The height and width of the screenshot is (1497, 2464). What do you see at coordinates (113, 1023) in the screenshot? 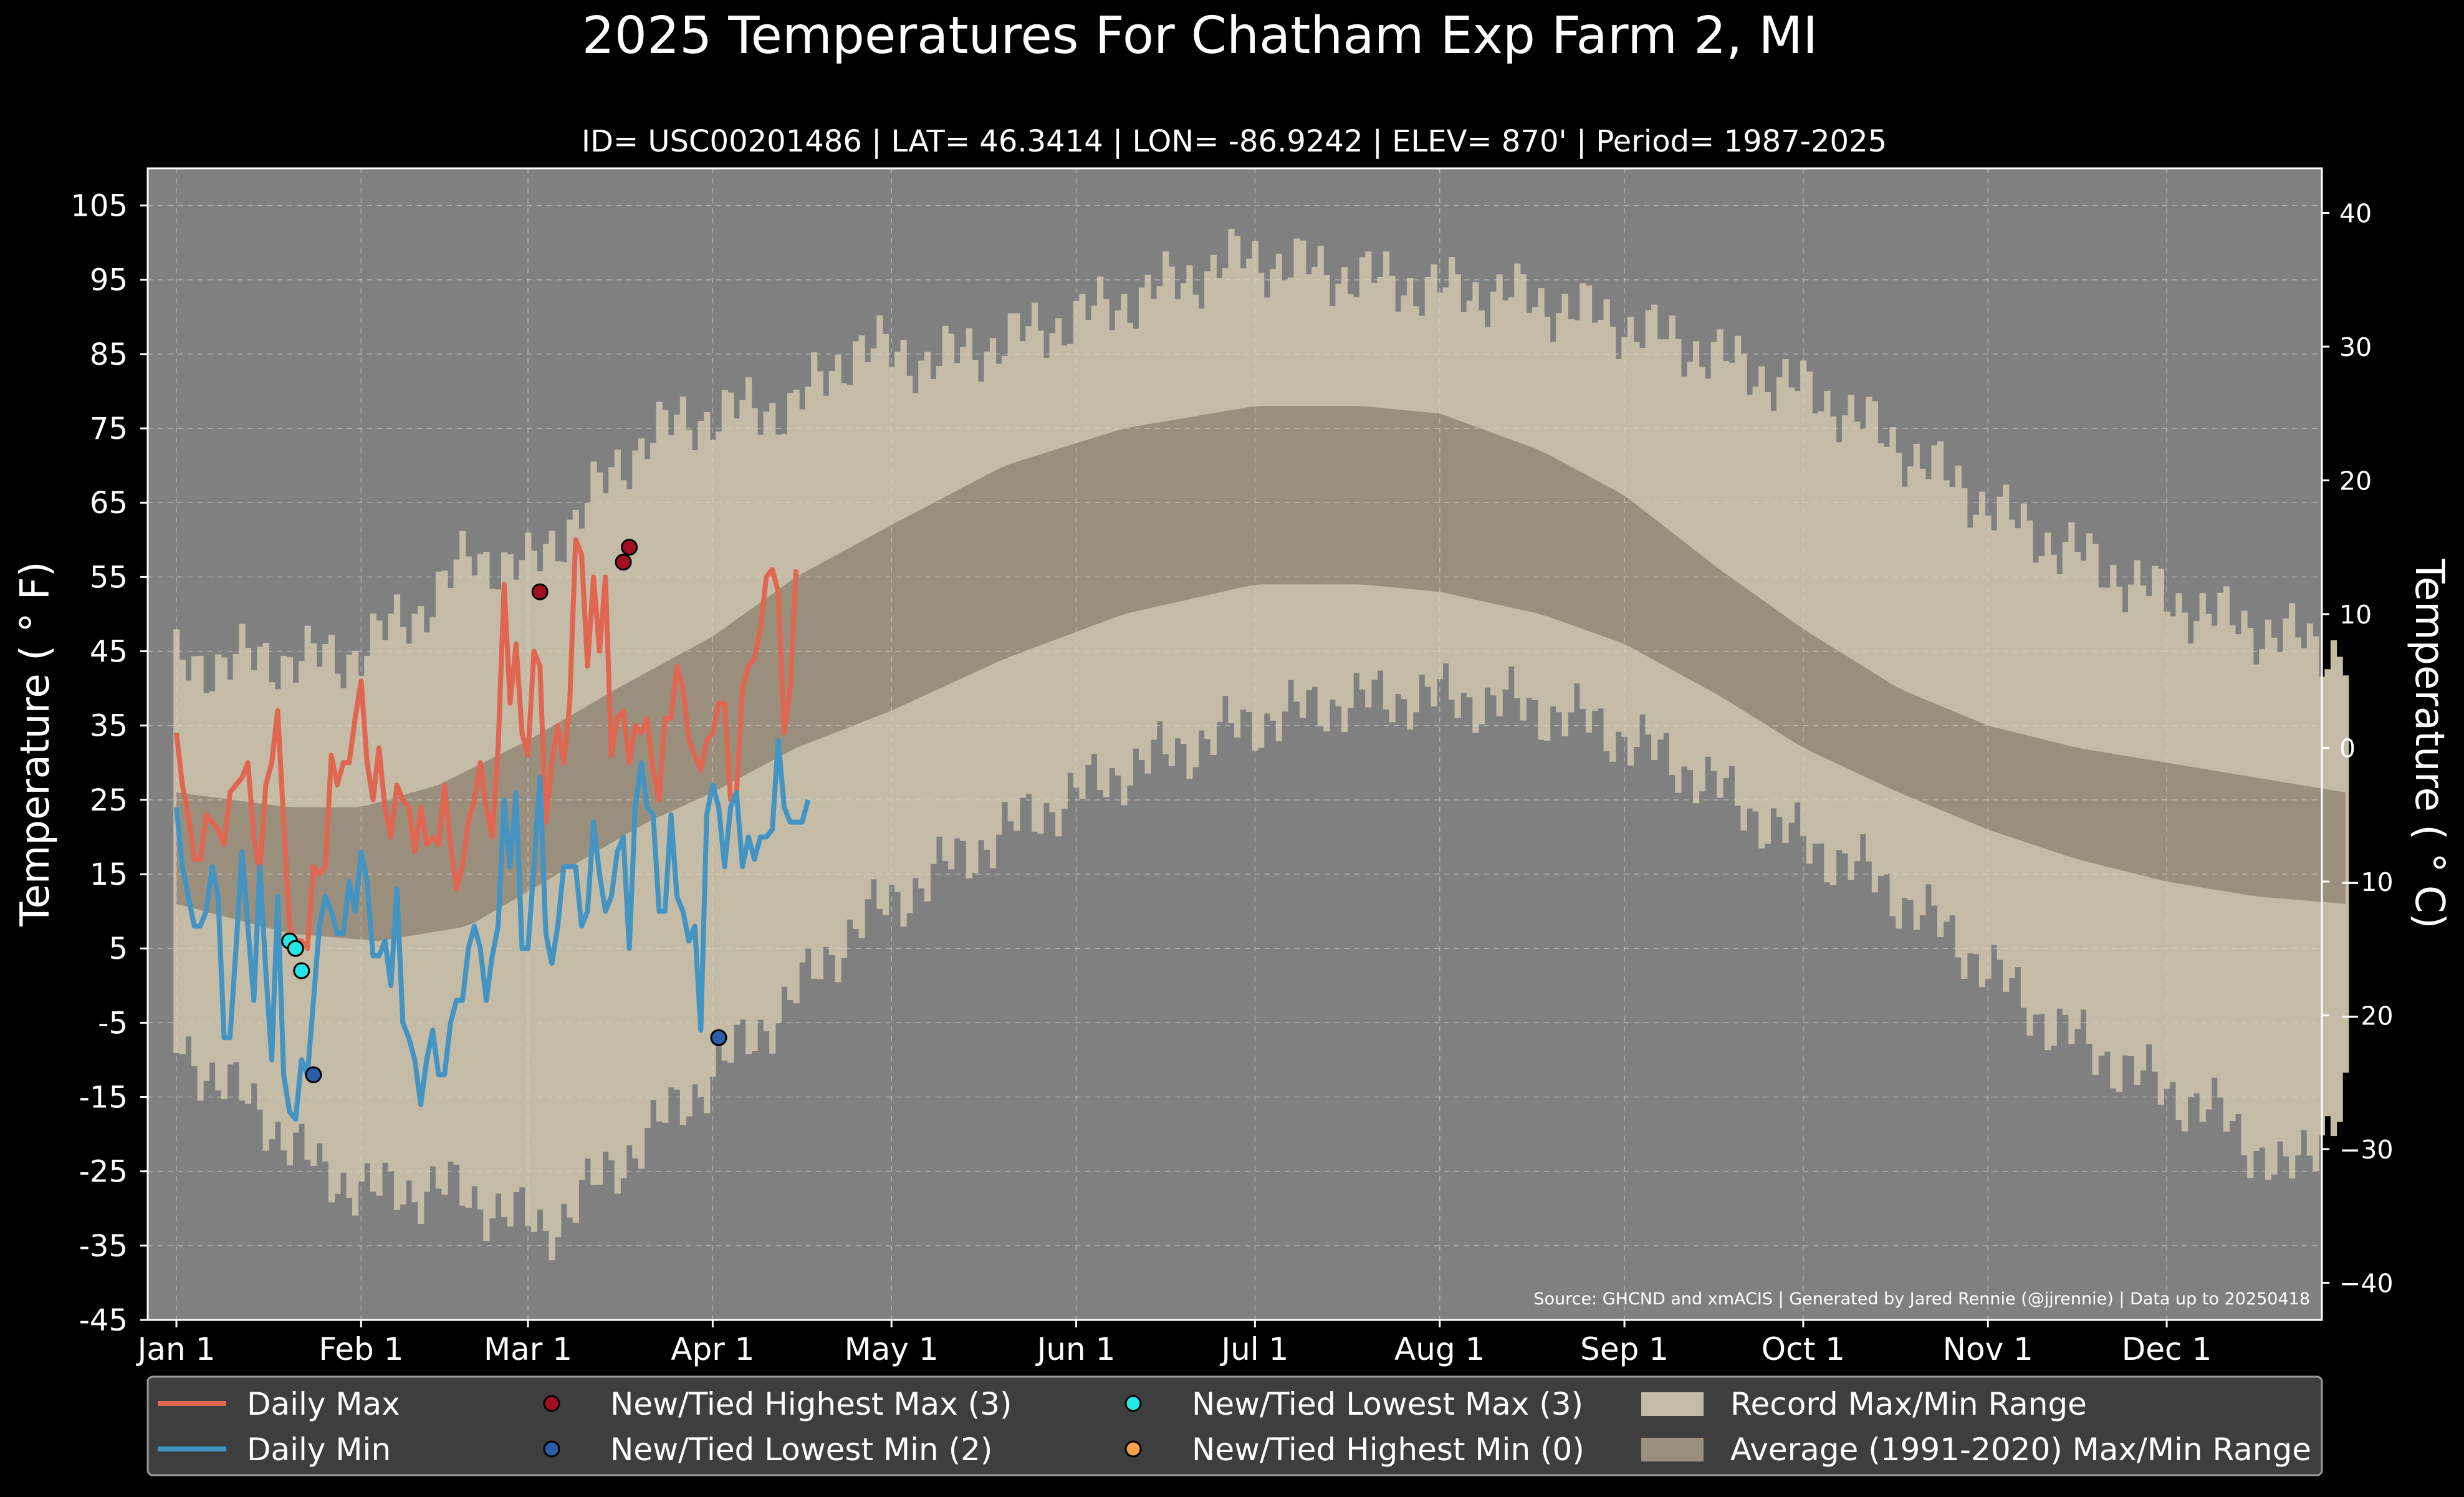
I see `y-tick-label: -5` at bounding box center [113, 1023].